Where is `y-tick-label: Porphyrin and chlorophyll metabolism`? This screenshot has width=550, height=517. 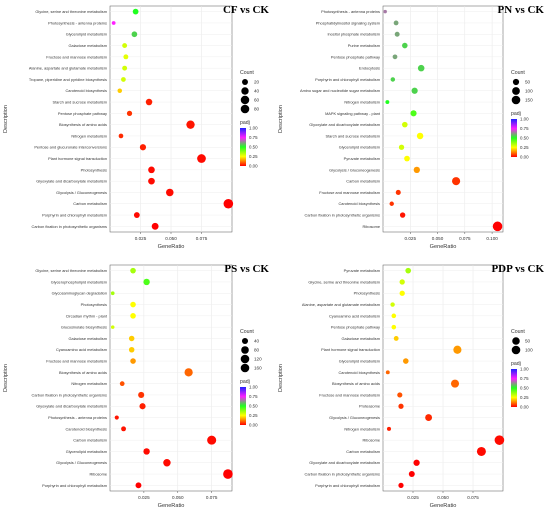
y-tick-label: Porphyrin and chlorophyll metabolism is located at coordinates (347, 79).